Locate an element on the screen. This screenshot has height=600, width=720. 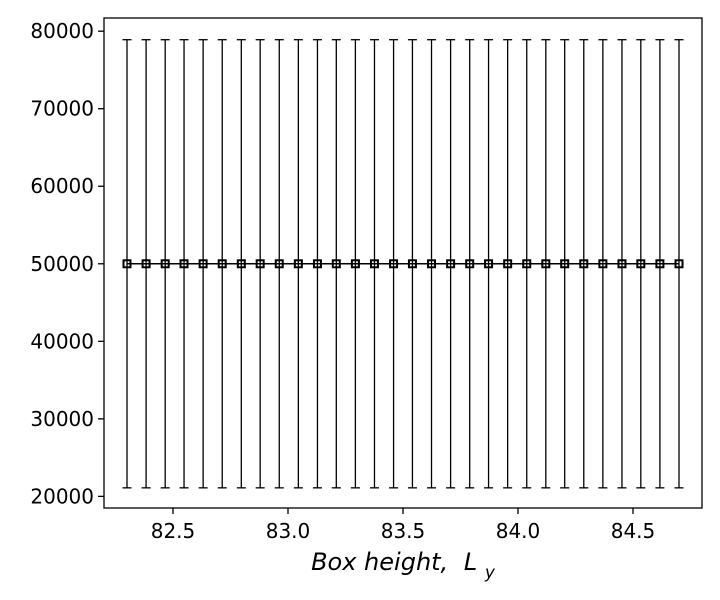
x-tick-label: 84.0 is located at coordinates (518, 531).